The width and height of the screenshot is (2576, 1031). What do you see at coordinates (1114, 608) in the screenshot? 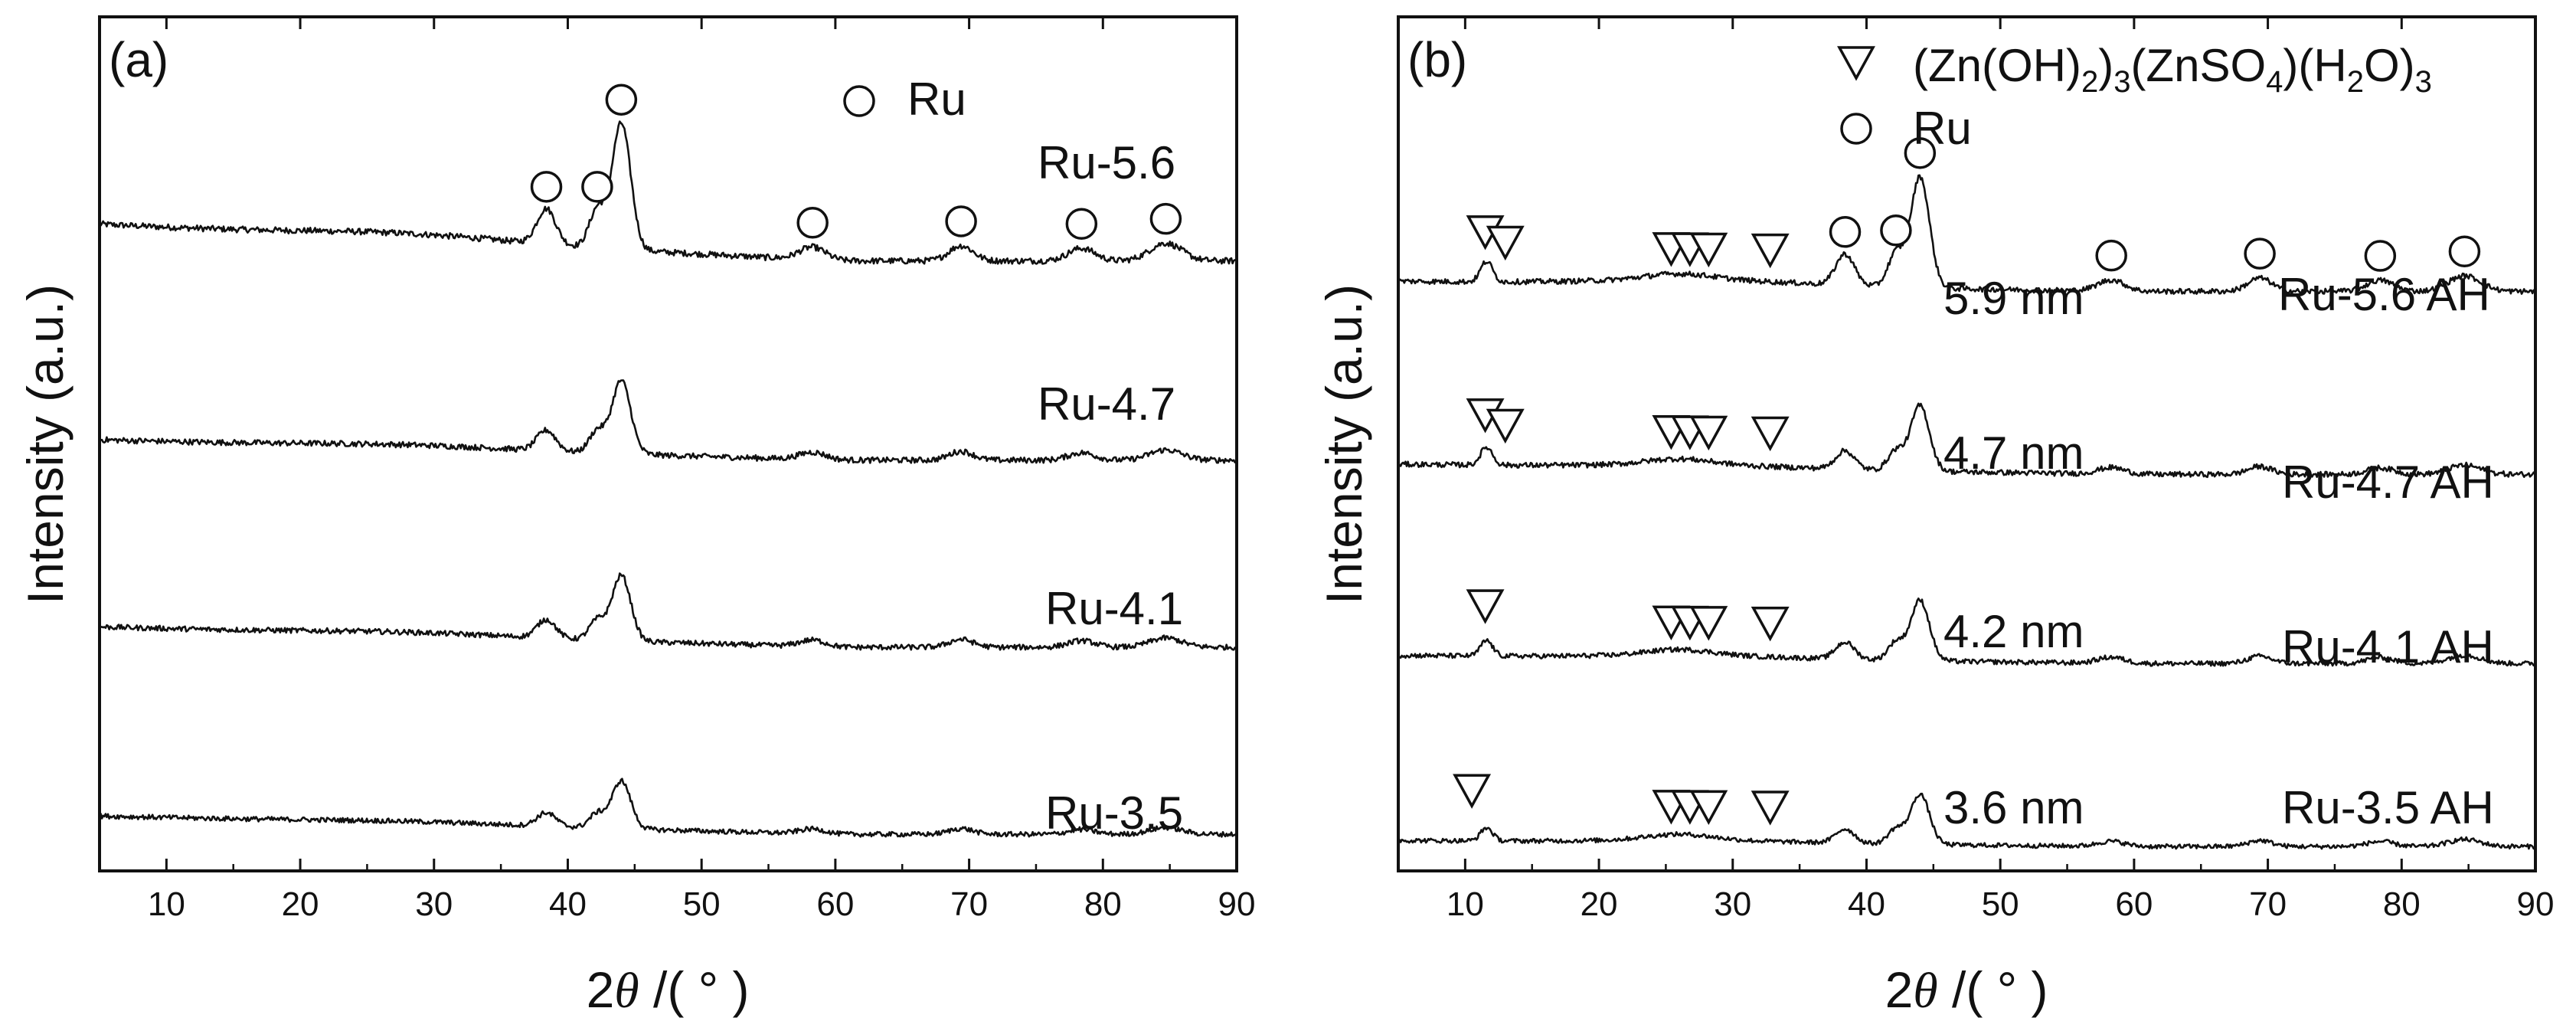
I see `series-label: Ru-4.1` at bounding box center [1114, 608].